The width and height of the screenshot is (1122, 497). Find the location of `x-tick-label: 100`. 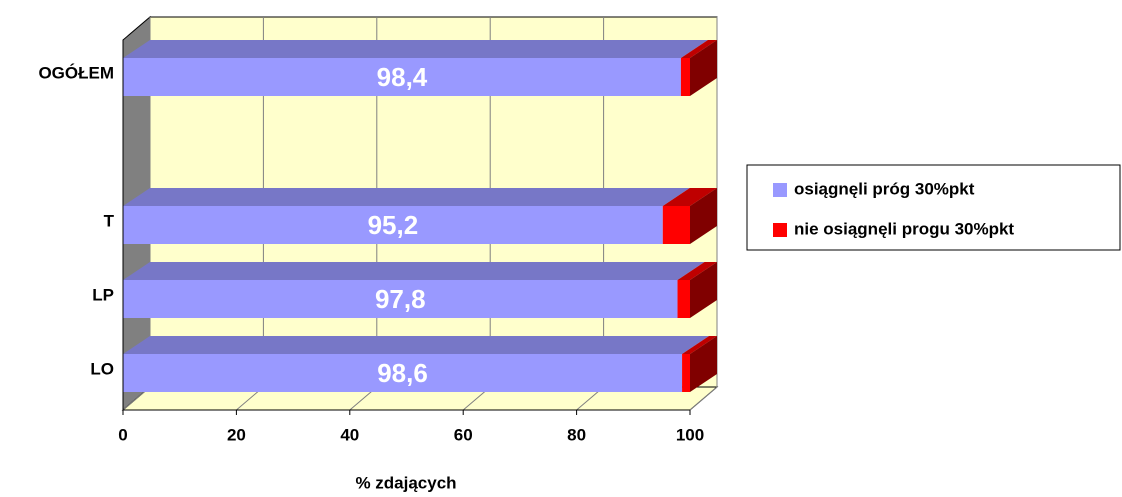

x-tick-label: 100 is located at coordinates (690, 434).